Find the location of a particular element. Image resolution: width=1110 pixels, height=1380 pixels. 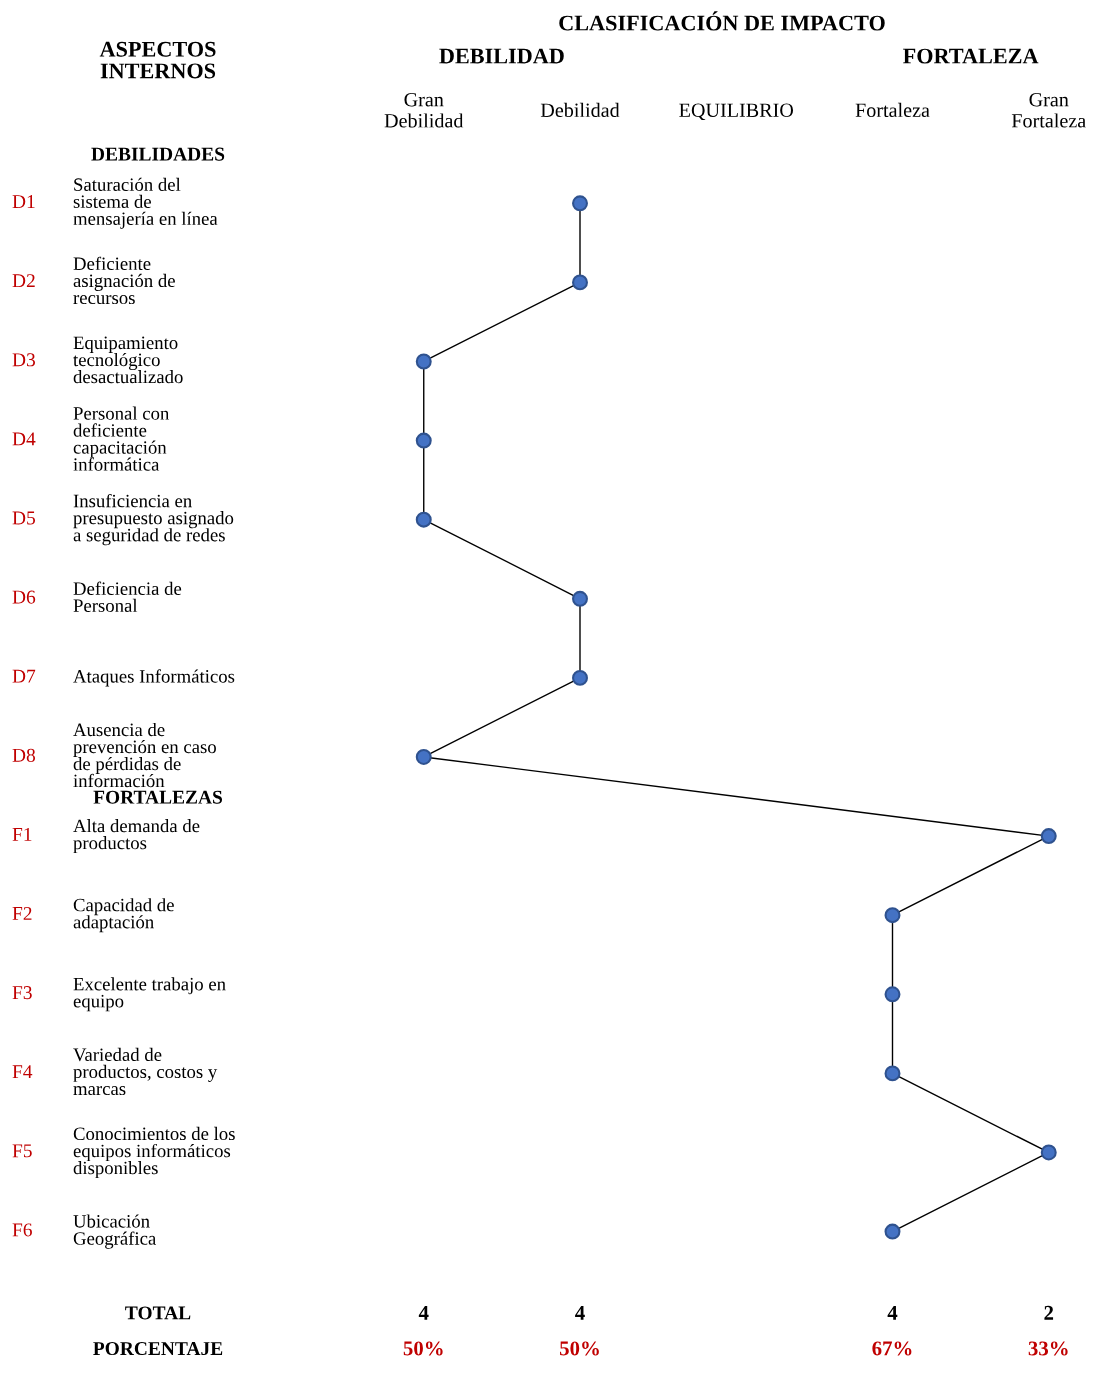

text: D4 is located at coordinates (24, 439).